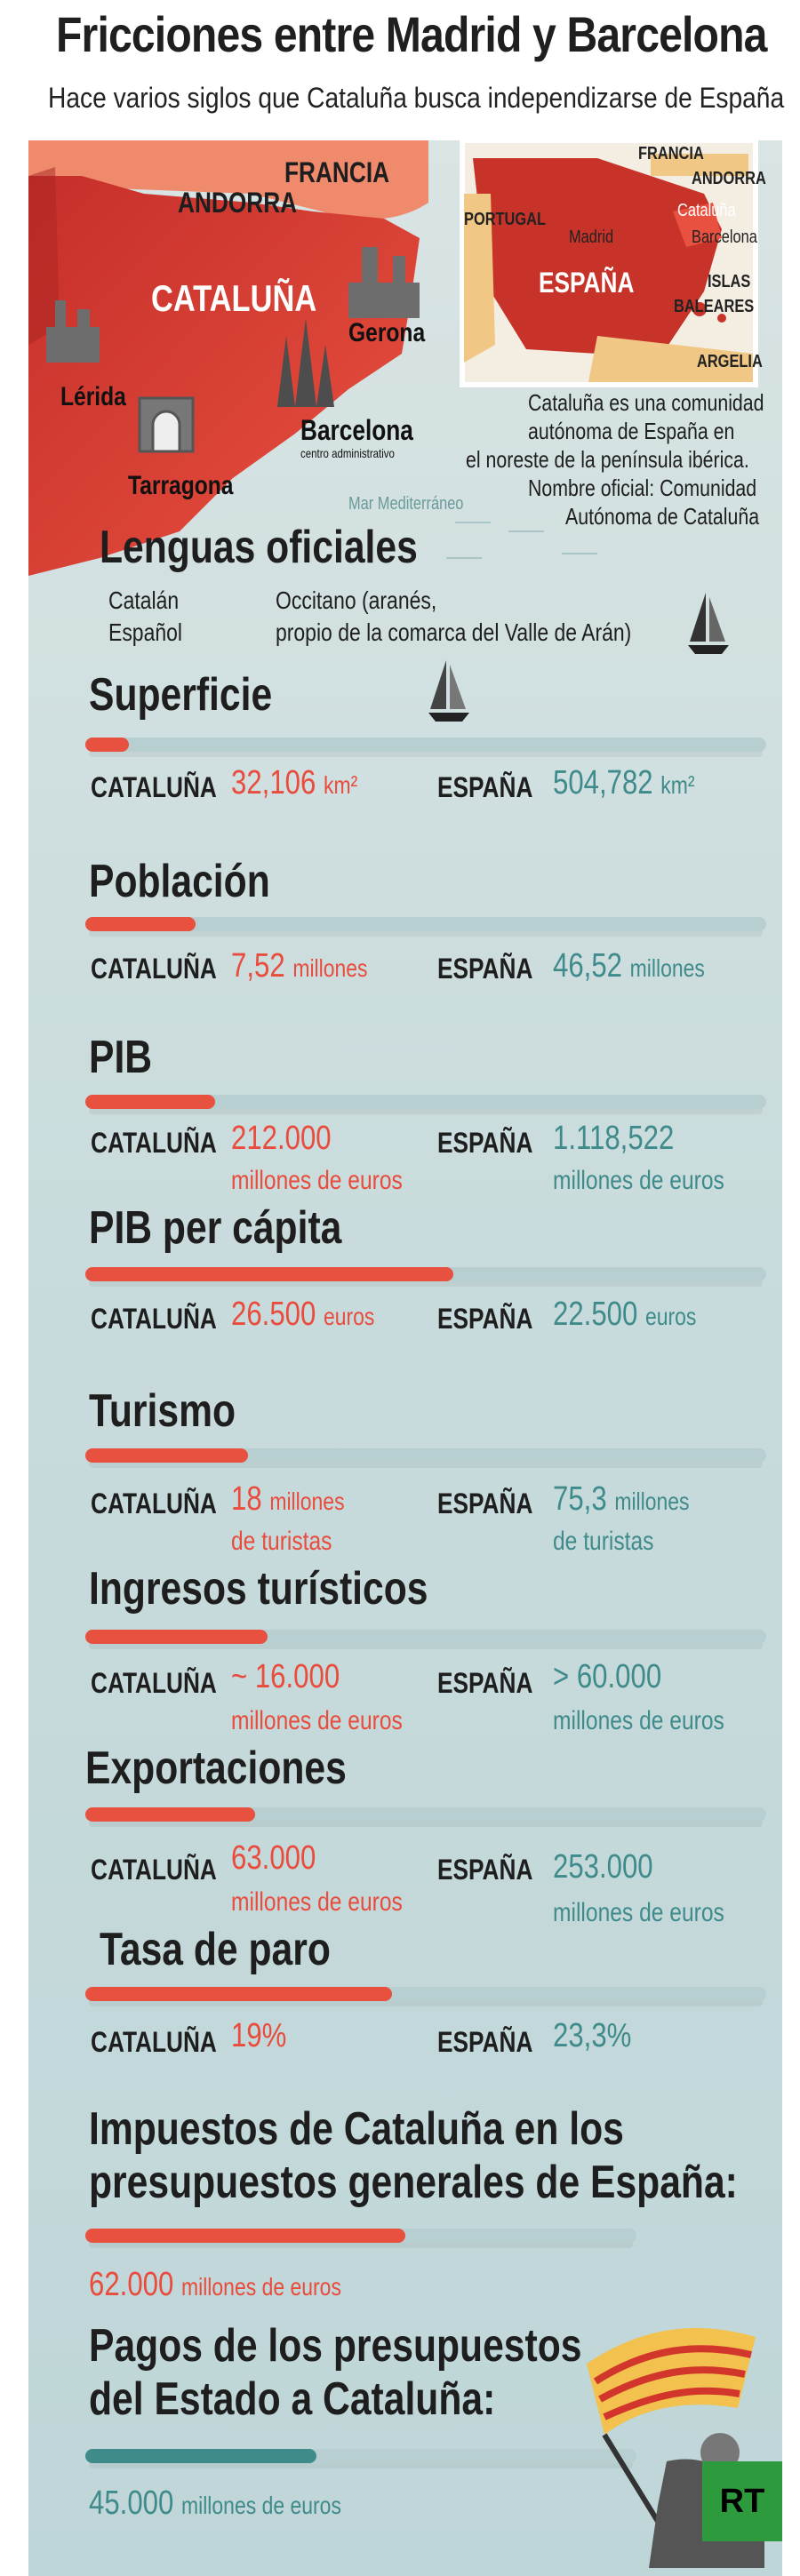 The height and width of the screenshot is (2576, 800). What do you see at coordinates (384, 282) in the screenshot?
I see `gerona-building-icon` at bounding box center [384, 282].